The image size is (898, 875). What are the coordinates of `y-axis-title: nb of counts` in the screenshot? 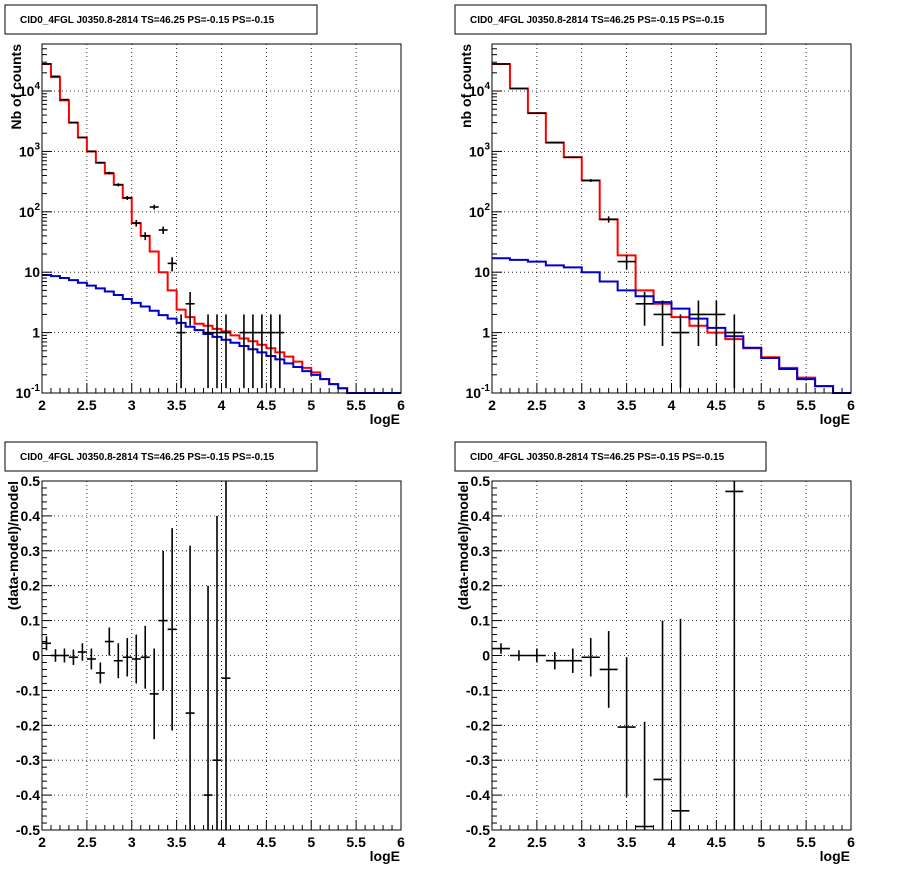 It's located at (466, 86).